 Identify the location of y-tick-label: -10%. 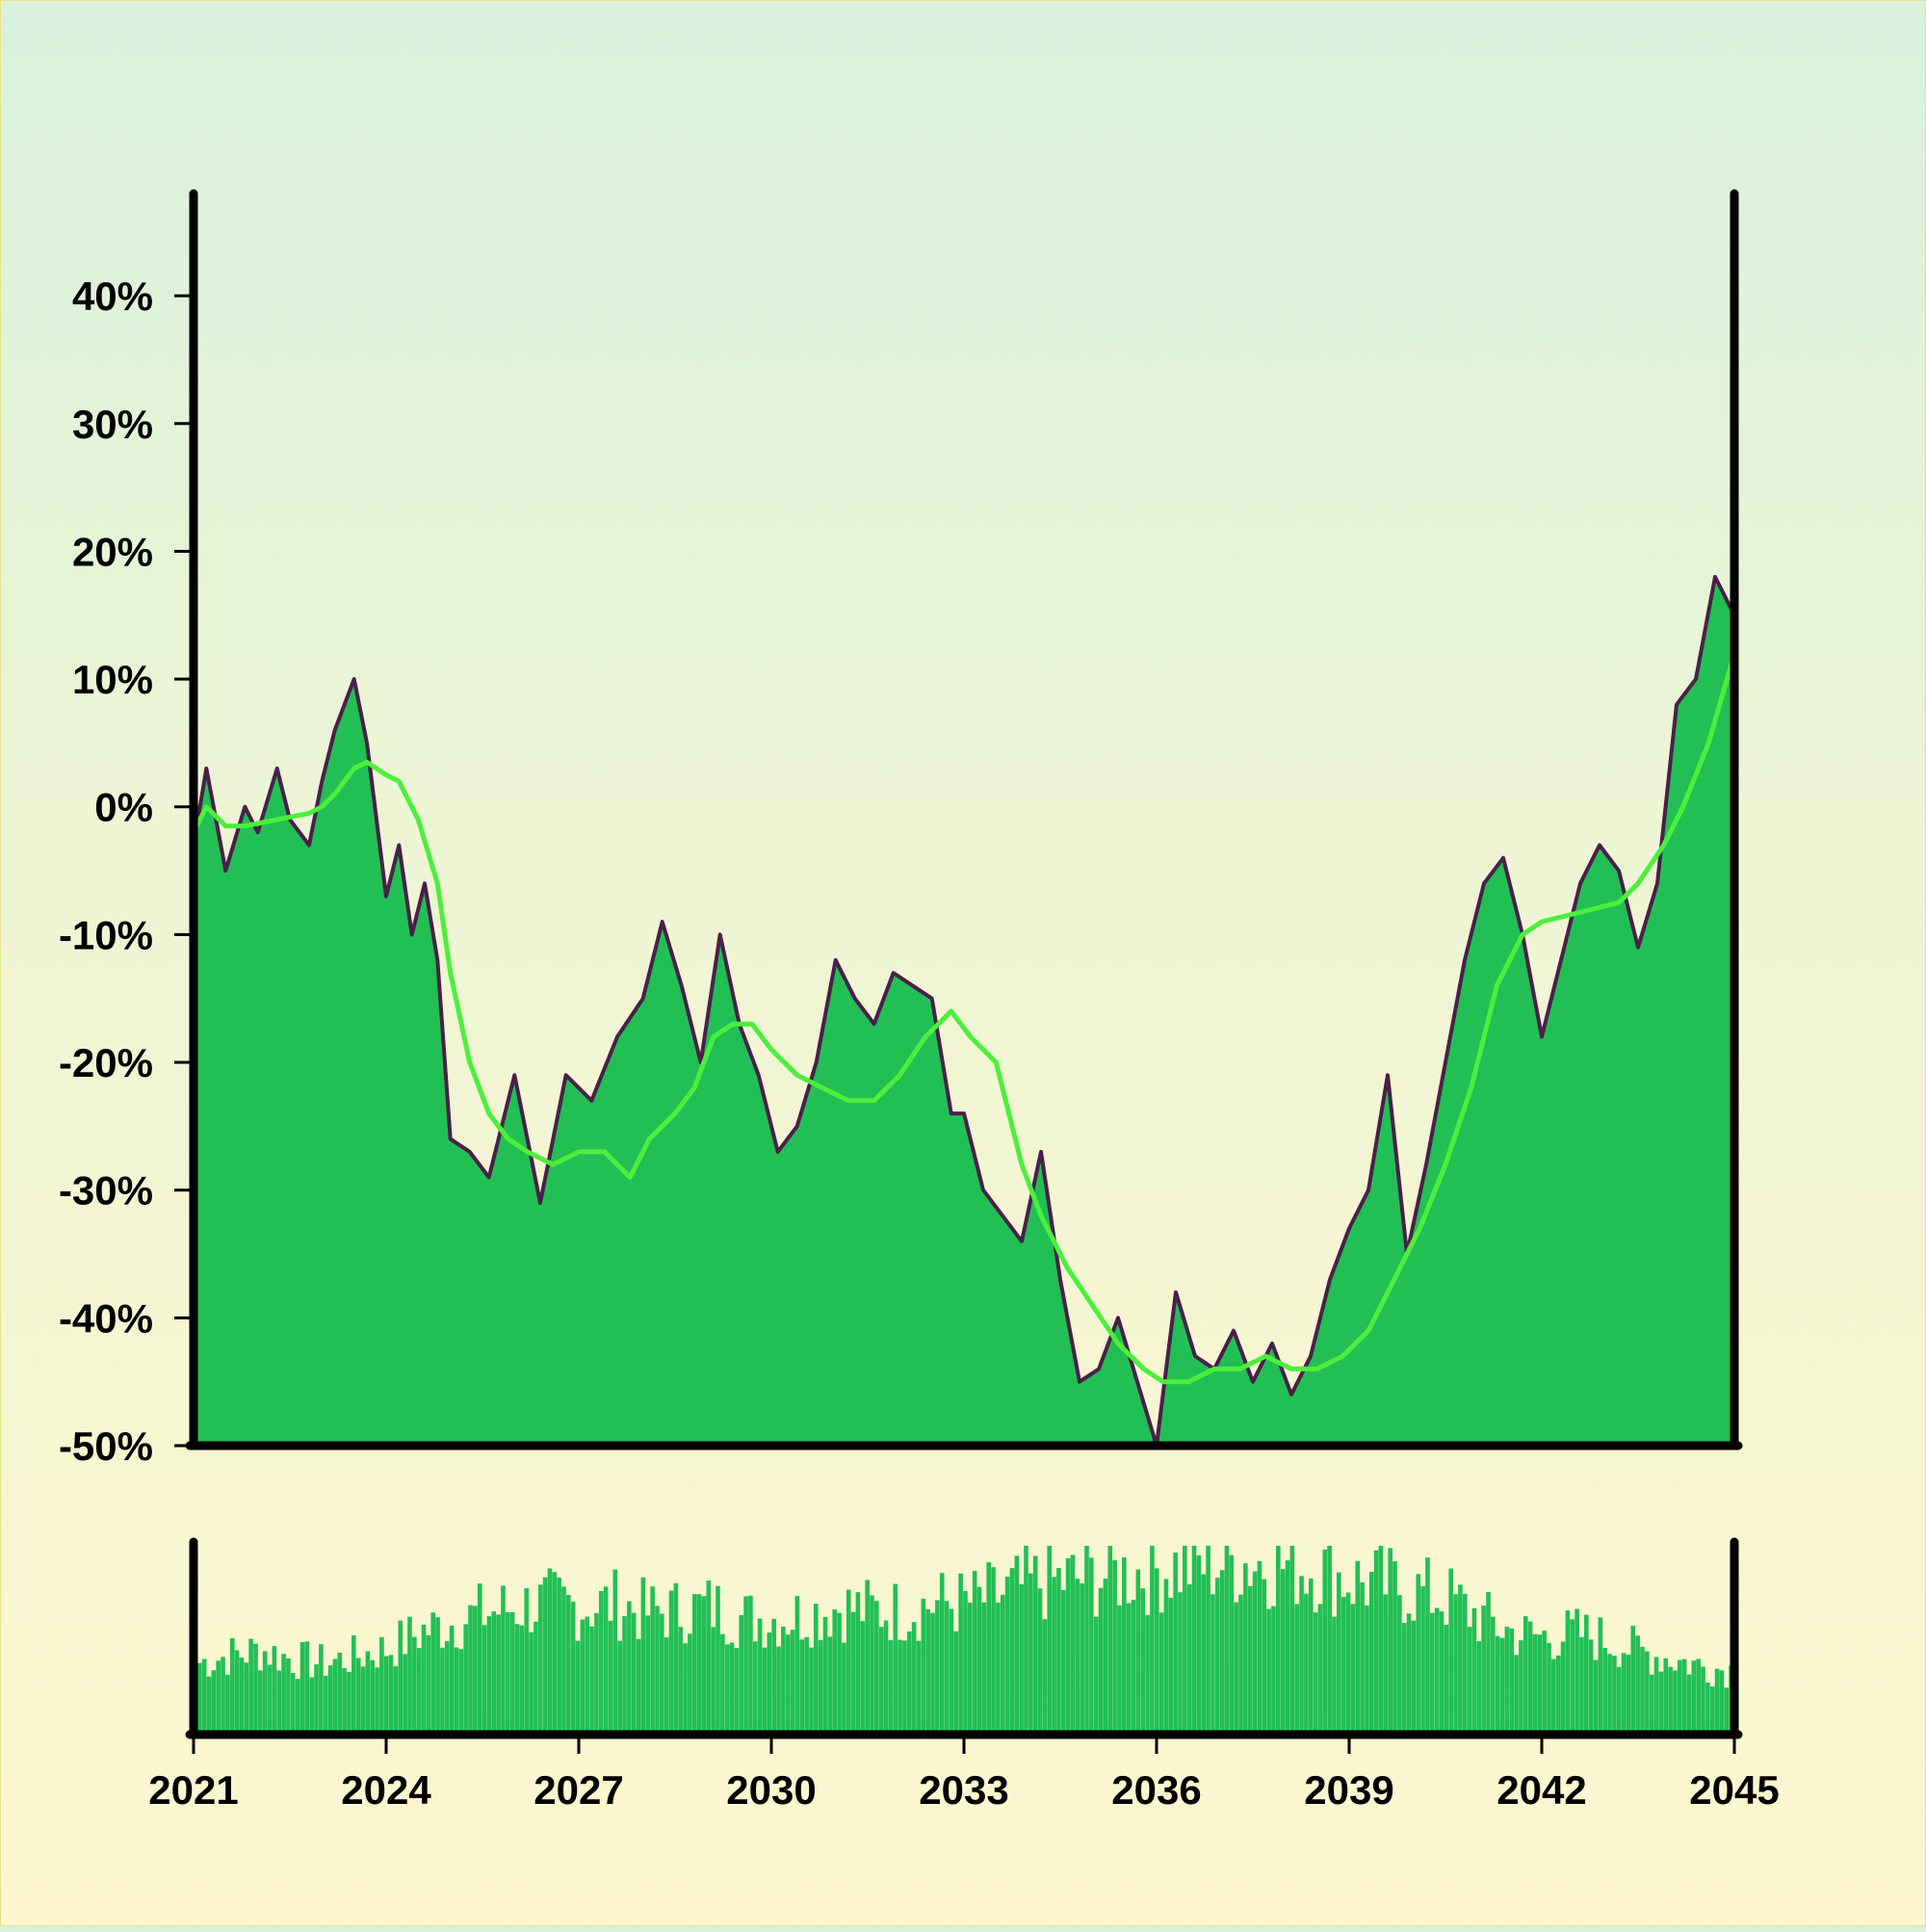
(106, 934).